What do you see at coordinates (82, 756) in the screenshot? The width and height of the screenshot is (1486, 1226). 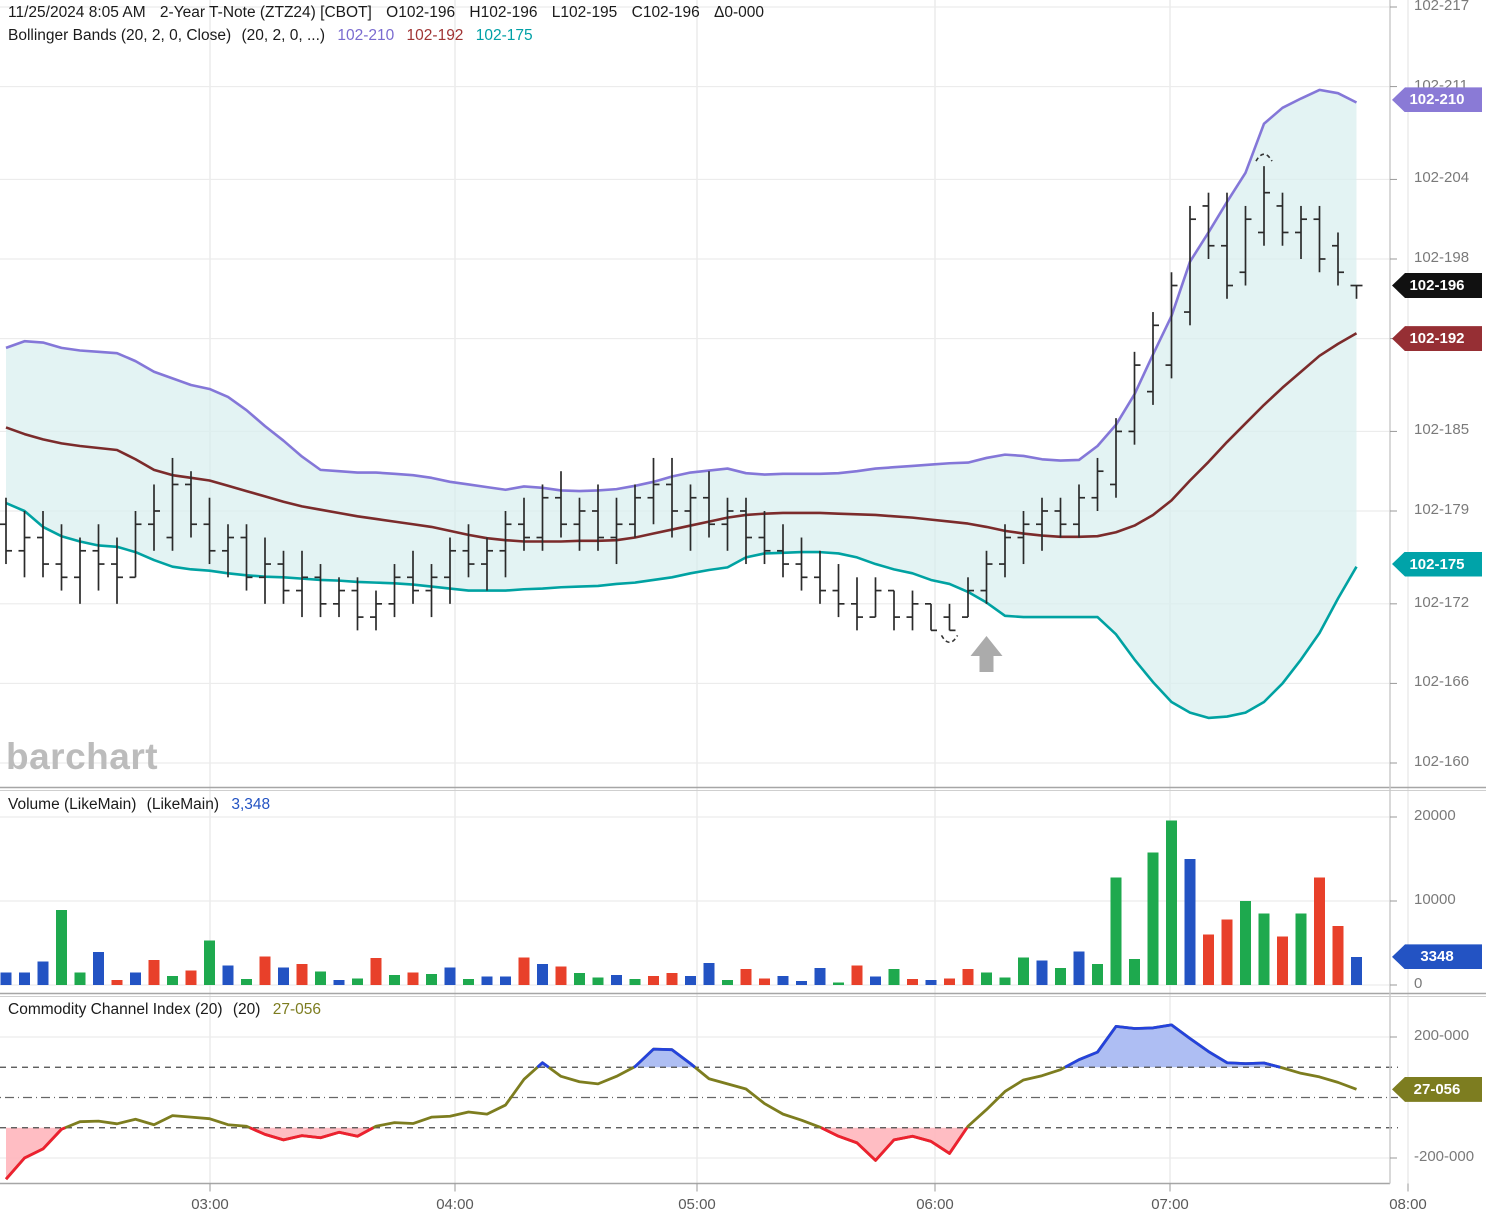 I see `barchart-logo: barchart` at bounding box center [82, 756].